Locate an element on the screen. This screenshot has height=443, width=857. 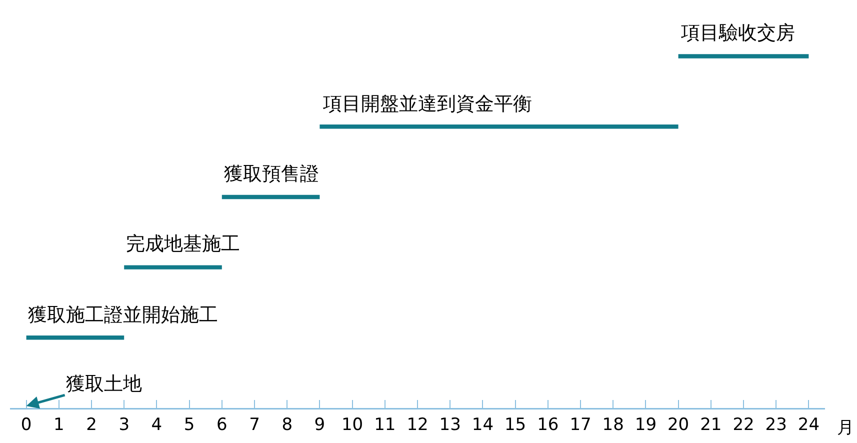
x-tick-label: 8 is located at coordinates (287, 424).